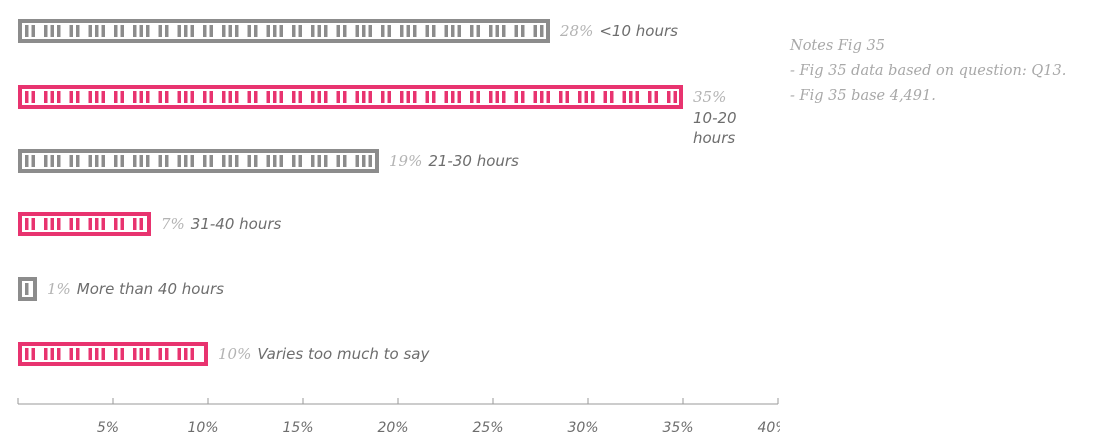  I want to click on data-label: 10% Varies too much to say, so click(324, 354).